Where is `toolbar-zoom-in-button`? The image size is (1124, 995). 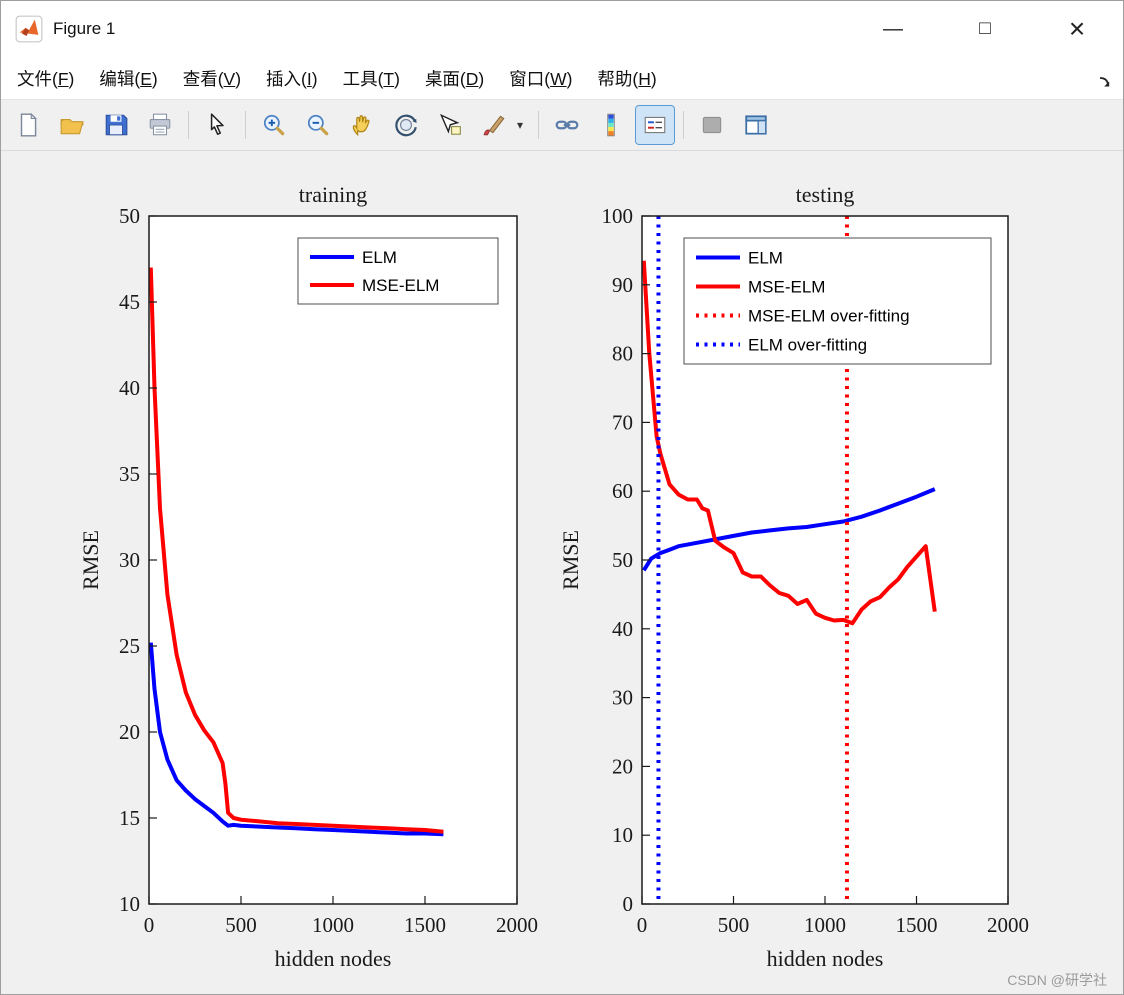
toolbar-zoom-in-button is located at coordinates (274, 125).